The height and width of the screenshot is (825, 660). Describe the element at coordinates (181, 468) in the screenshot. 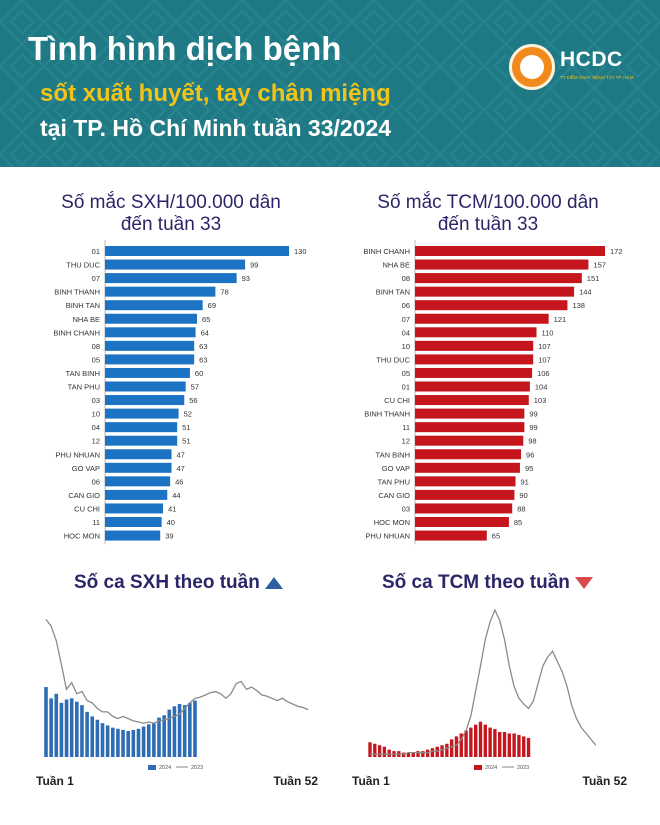

I see `sxh-rate-value-label: 47` at that location.